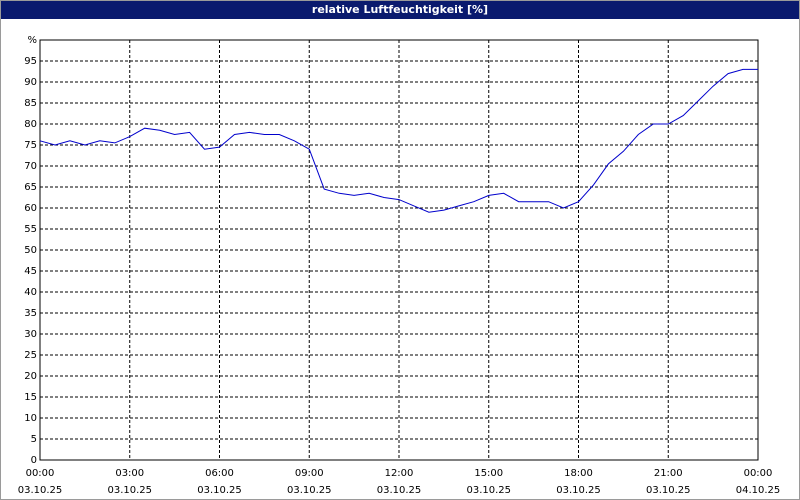  What do you see at coordinates (30, 397) in the screenshot?
I see `y-tick-label: 15` at bounding box center [30, 397].